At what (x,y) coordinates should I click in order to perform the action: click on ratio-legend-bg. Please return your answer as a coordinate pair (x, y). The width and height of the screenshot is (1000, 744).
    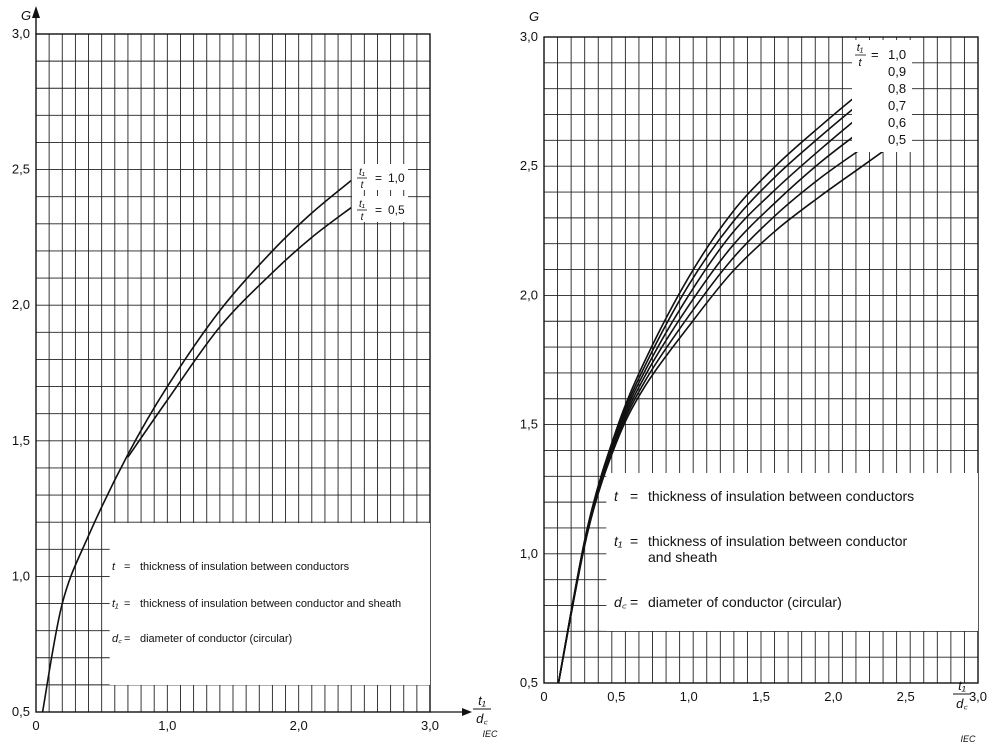
    Looking at the image, I should click on (882, 96).